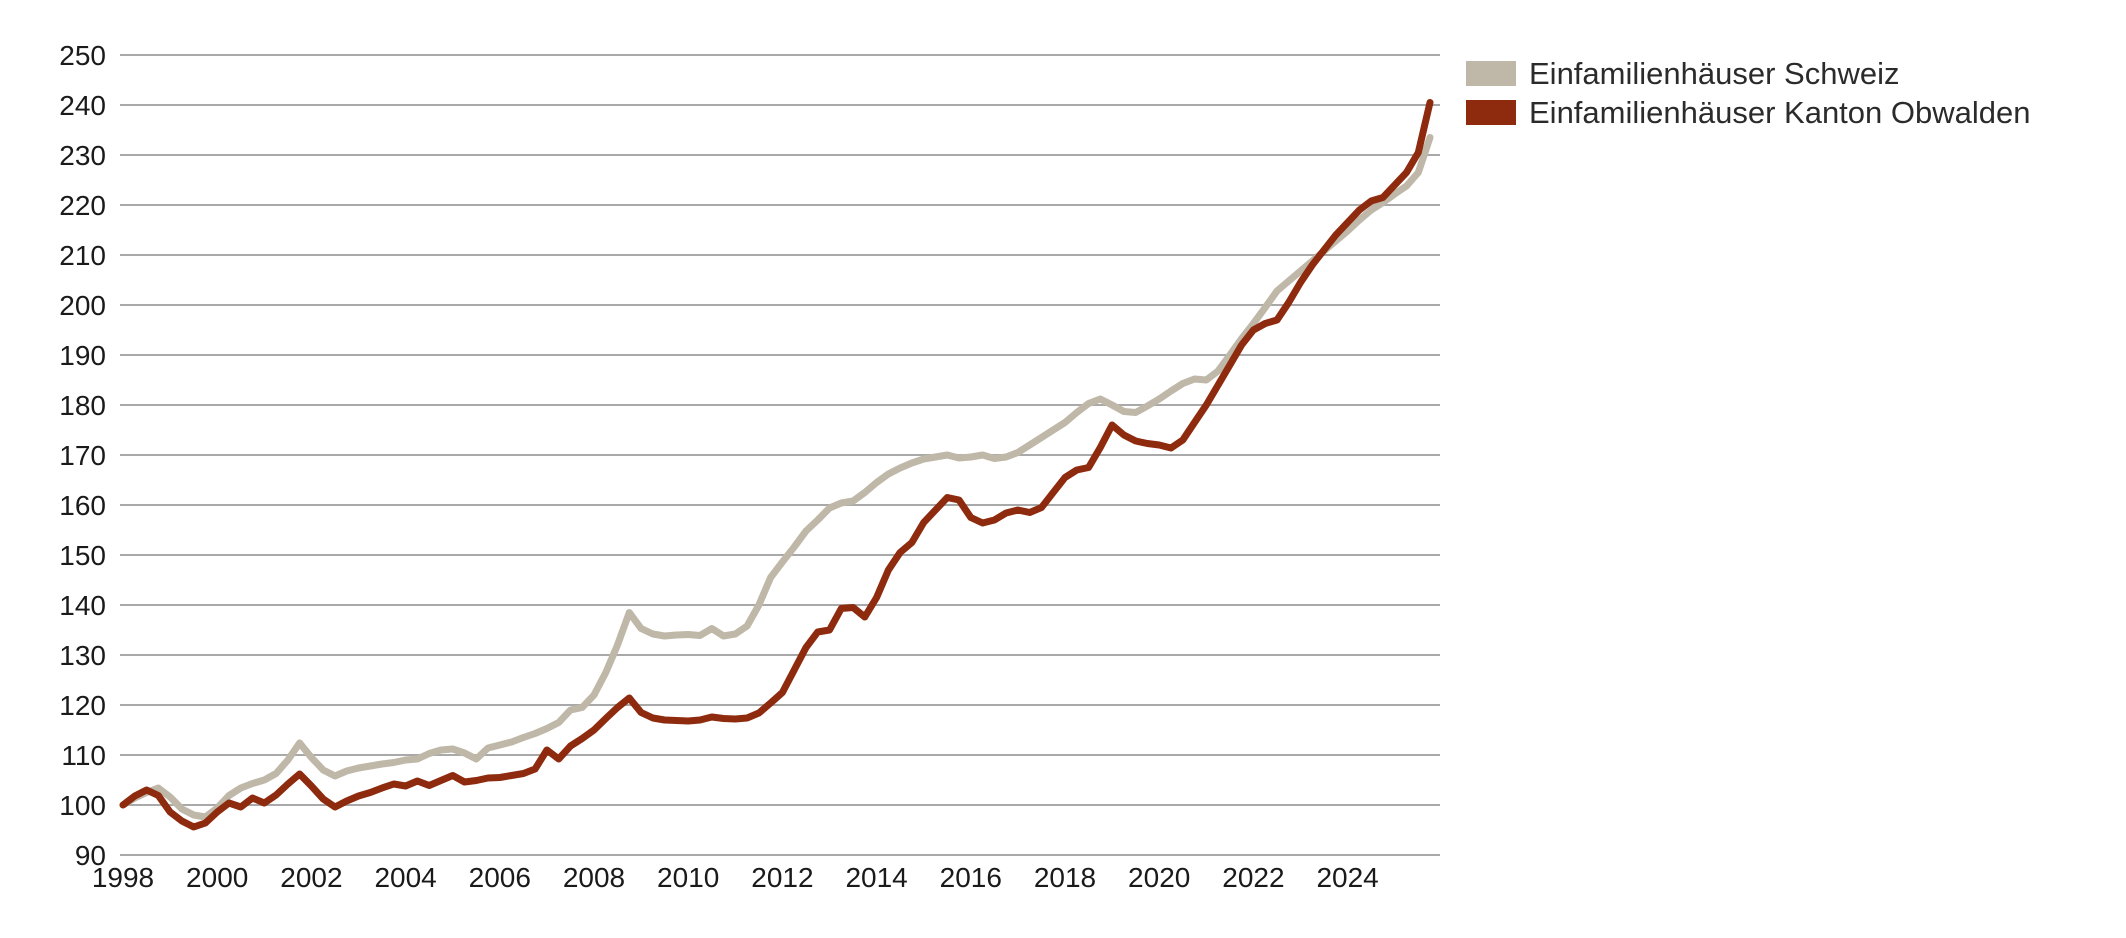 The height and width of the screenshot is (938, 2126). What do you see at coordinates (688, 877) in the screenshot?
I see `x-tick-label: 2010` at bounding box center [688, 877].